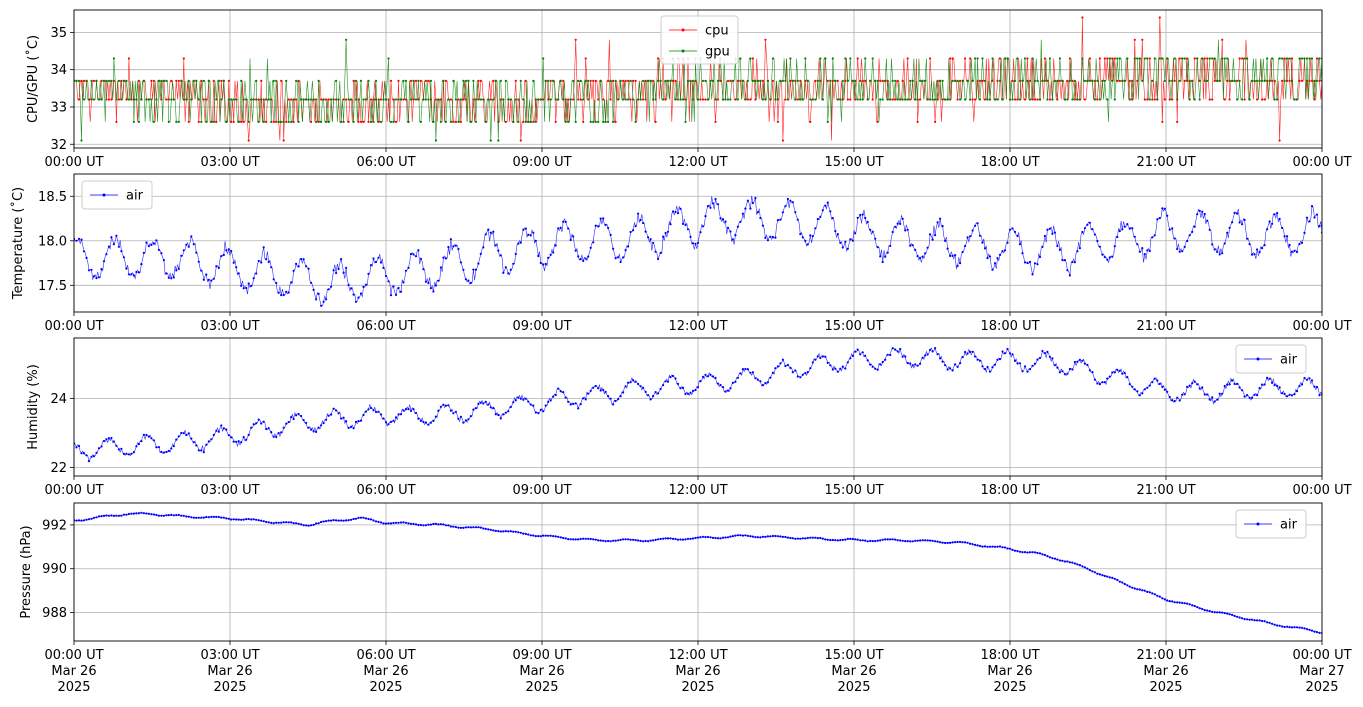 Image resolution: width=1363 pixels, height=707 pixels. Describe the element at coordinates (541, 671) in the screenshot. I see `x-tick-label: 09:00 UT Mar 26 2025` at that location.